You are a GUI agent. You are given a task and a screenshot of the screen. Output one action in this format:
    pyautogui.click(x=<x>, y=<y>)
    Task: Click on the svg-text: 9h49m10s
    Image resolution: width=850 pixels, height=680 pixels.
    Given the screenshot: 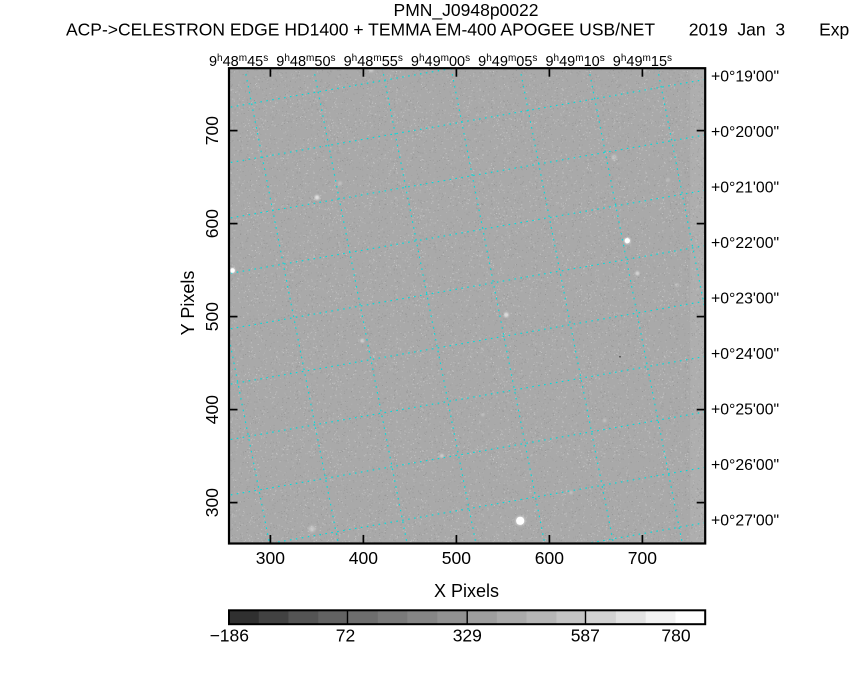 What is the action you would take?
    pyautogui.click(x=574, y=61)
    